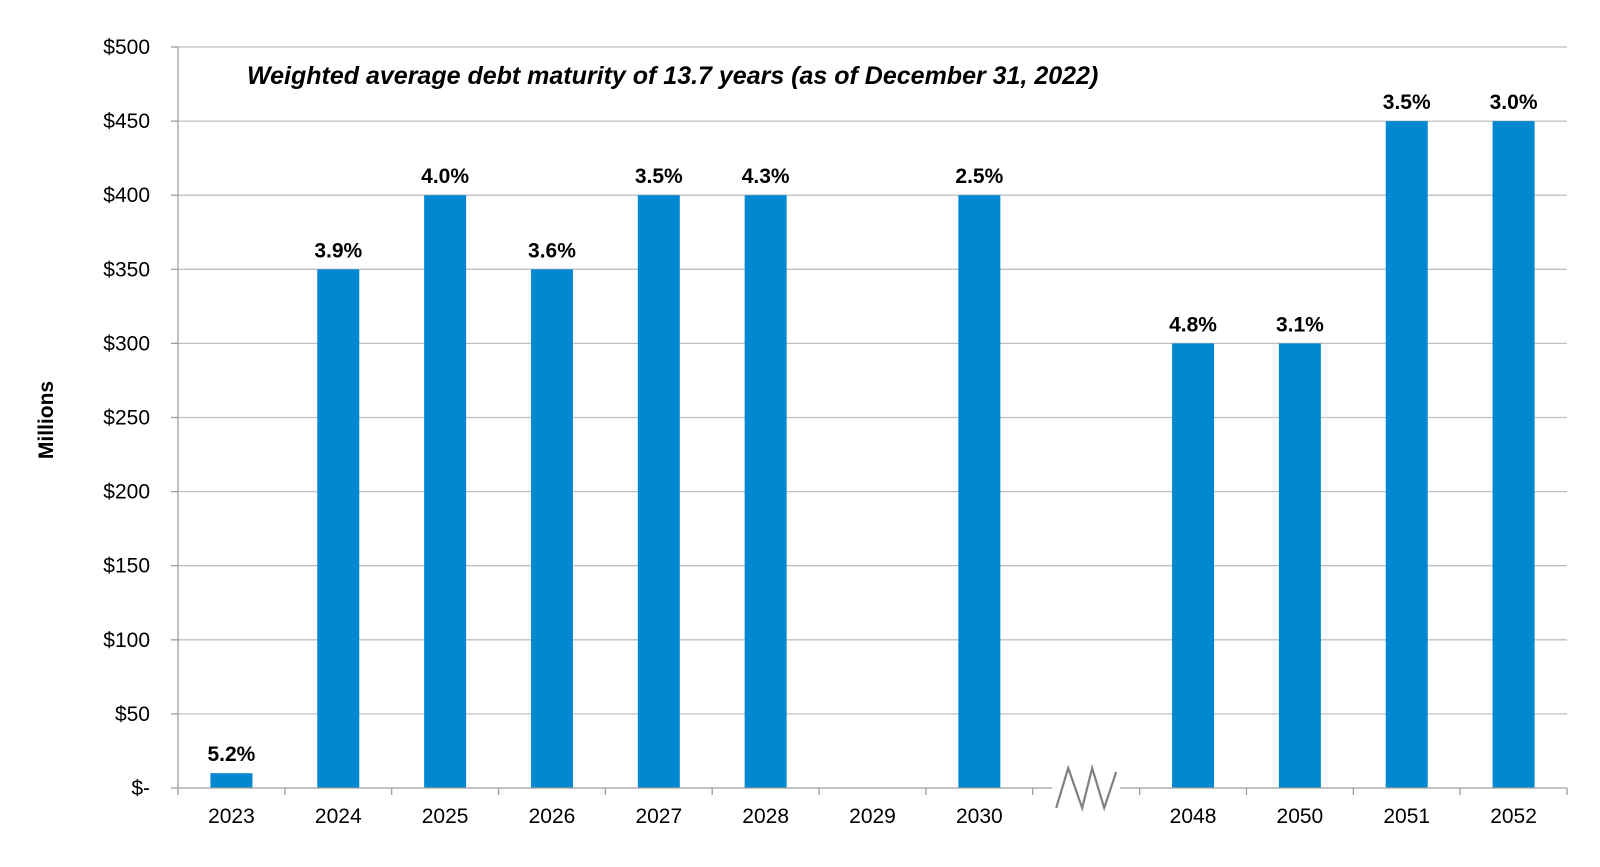 Image resolution: width=1600 pixels, height=867 pixels. I want to click on data-label: 3.9%, so click(338, 250).